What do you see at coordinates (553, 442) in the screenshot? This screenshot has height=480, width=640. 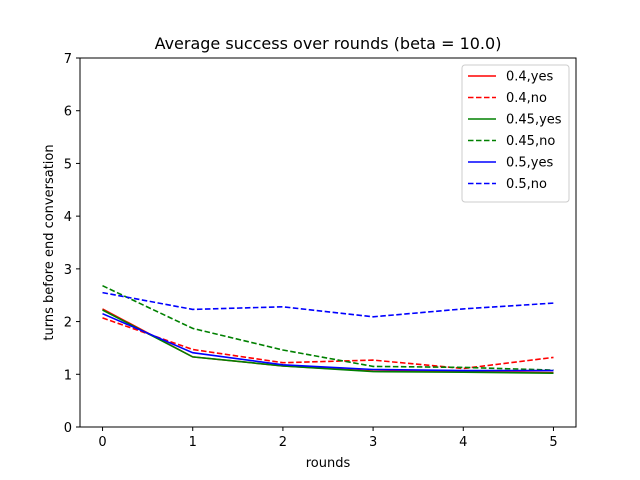 I see `x-tick-label: 5` at bounding box center [553, 442].